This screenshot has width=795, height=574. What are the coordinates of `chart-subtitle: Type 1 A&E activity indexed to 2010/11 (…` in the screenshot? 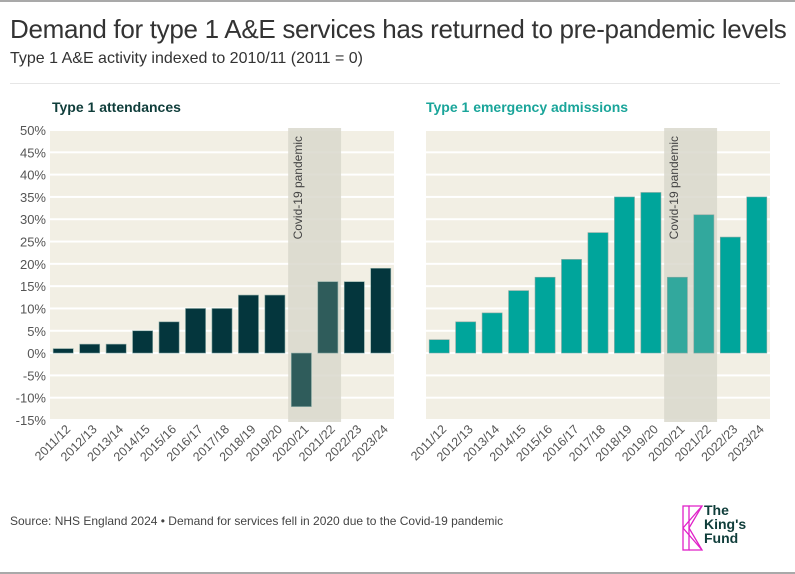 It's located at (186, 58).